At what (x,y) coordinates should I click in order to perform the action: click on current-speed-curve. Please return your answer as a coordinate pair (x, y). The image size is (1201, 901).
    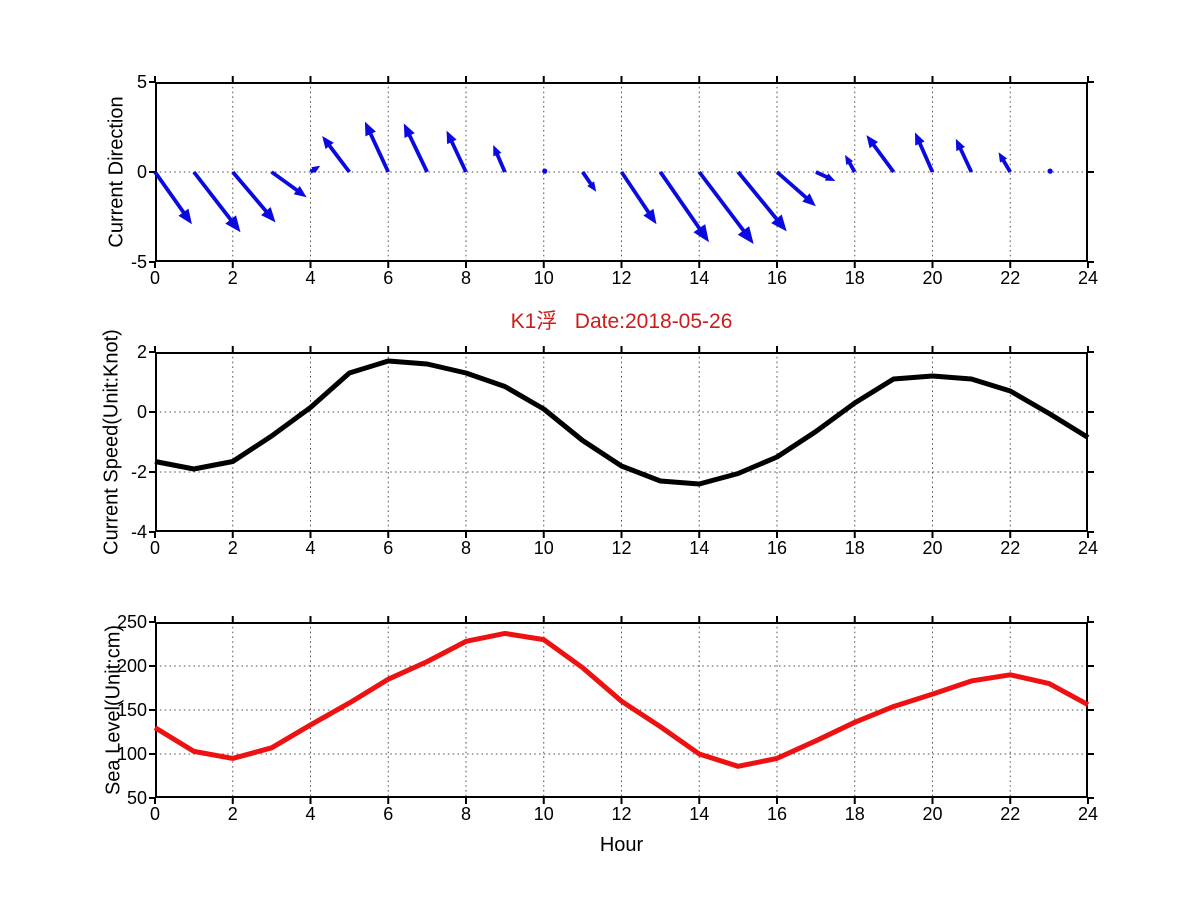
    Looking at the image, I should click on (622, 422).